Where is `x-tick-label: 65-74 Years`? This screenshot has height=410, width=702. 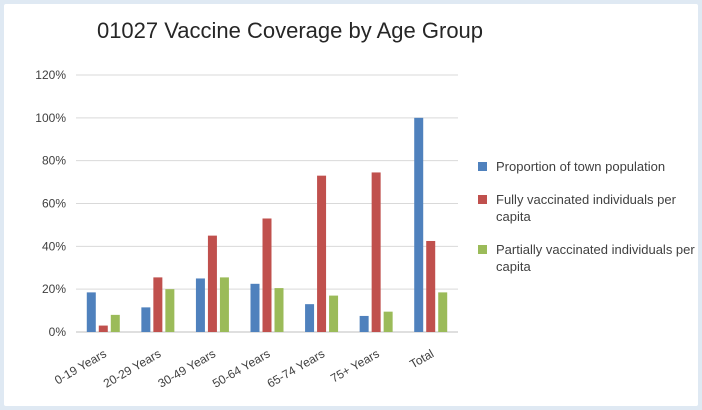
x-tick-label: 65-74 Years is located at coordinates (296, 368).